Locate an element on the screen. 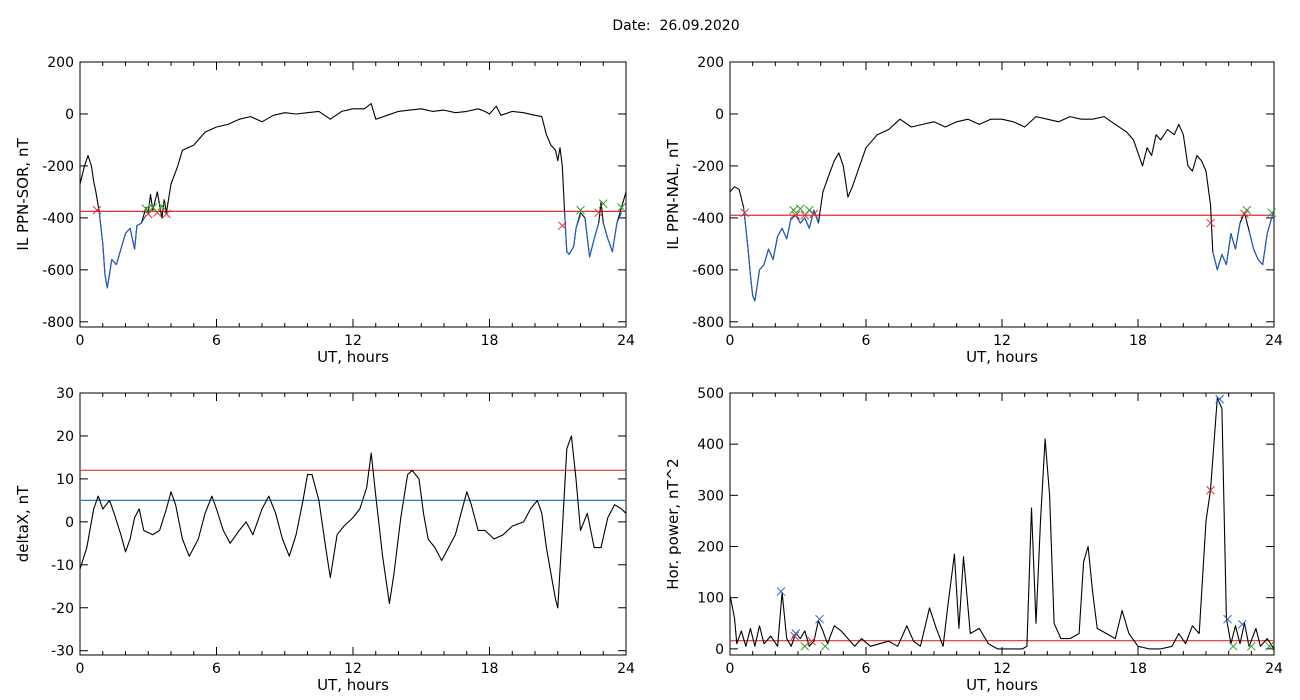 This screenshot has height=700, width=1300. y-tick-label: 400 is located at coordinates (710, 445).